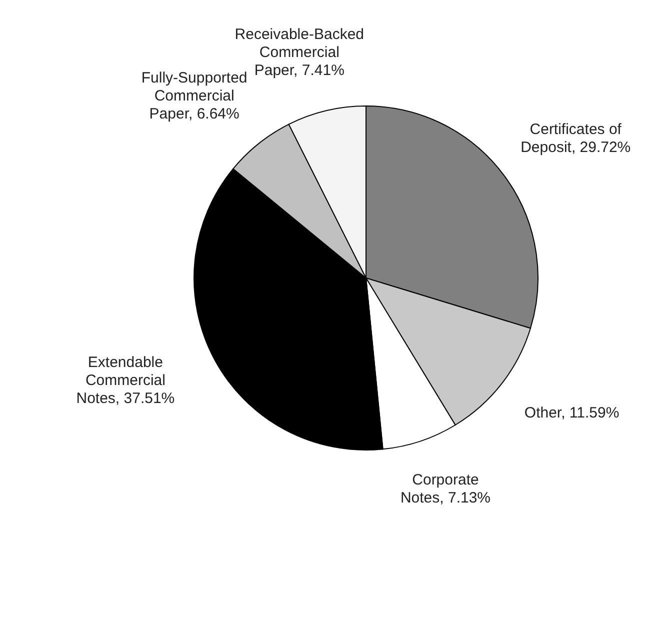 The width and height of the screenshot is (670, 618). Describe the element at coordinates (575, 138) in the screenshot. I see `slice-label: Certificates of Deposit, 29.72%` at that location.